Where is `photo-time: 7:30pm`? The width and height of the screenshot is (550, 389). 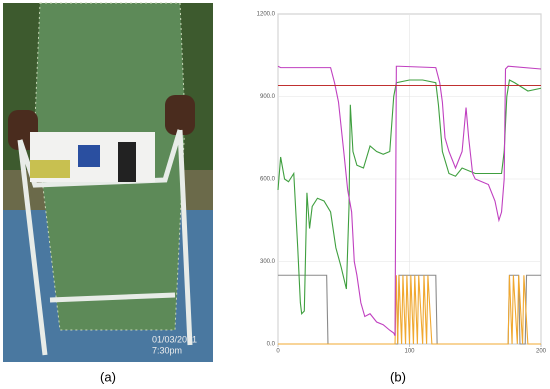
photo-time: 7:30pm is located at coordinates (167, 350).